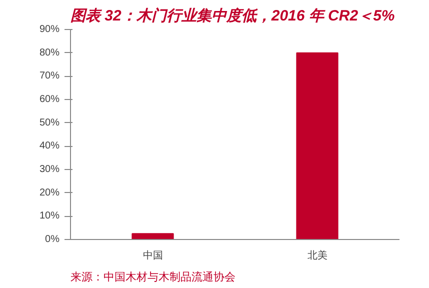  Describe the element at coordinates (49, 169) in the screenshot. I see `y-tick-label: 30%` at that location.